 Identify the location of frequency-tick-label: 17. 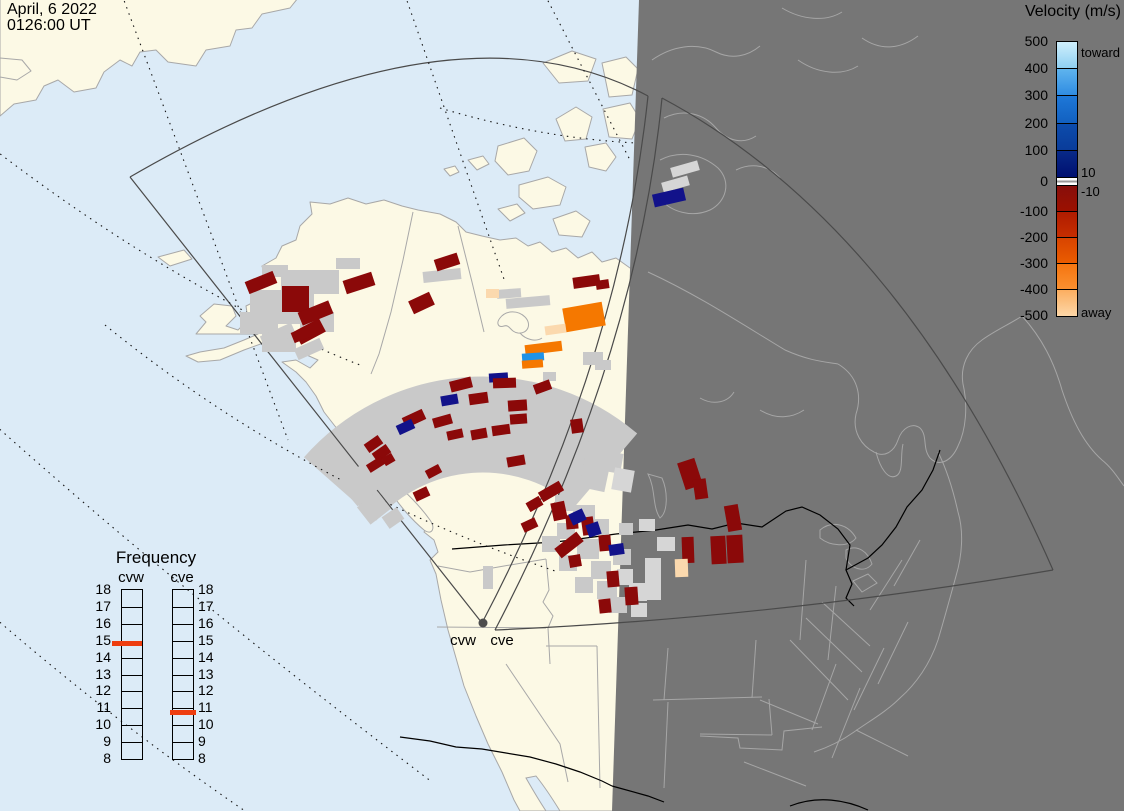
(206, 605).